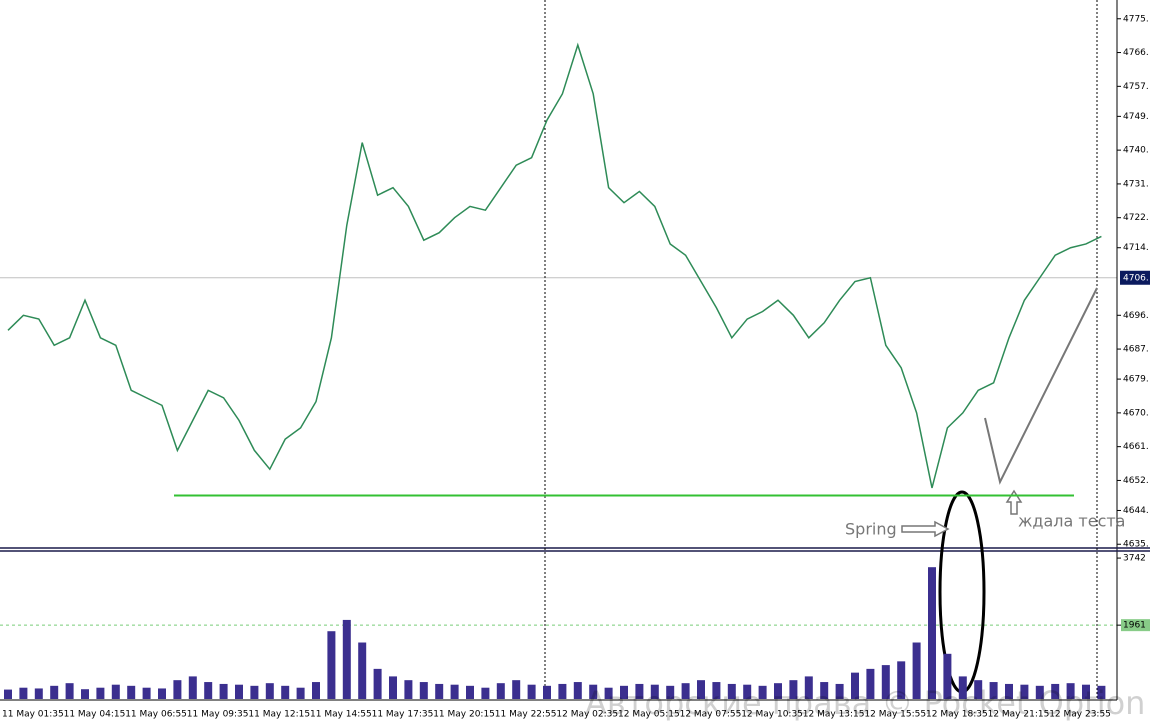 The width and height of the screenshot is (1150, 724). What do you see at coordinates (1136, 316) in the screenshot?
I see `y-tick-label: 4696.` at bounding box center [1136, 316].